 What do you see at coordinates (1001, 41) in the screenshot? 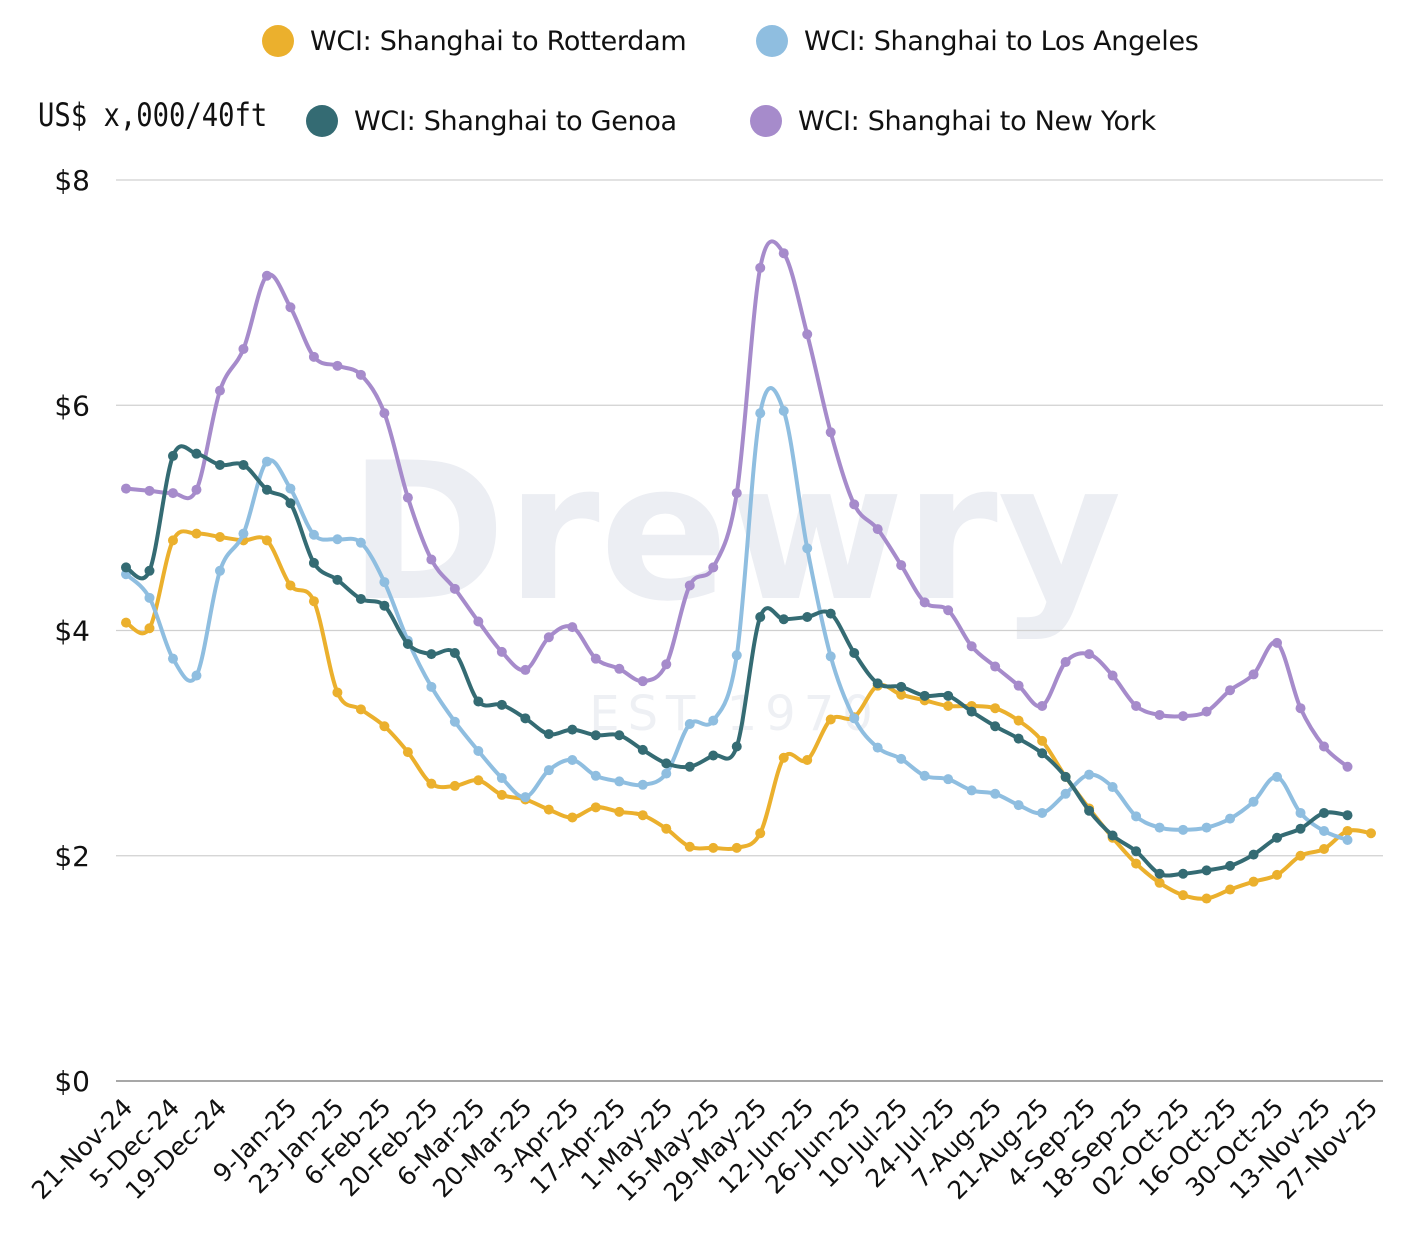
I see `legend-label-los-angeles: WCI: Shanghai to Los Angeles` at bounding box center [1001, 41].